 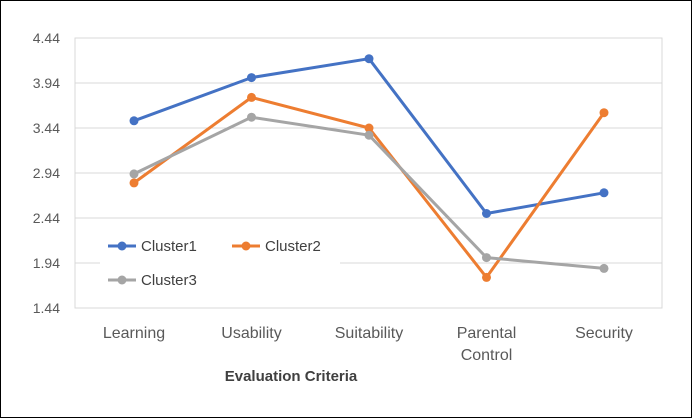 I want to click on legend-label: Cluster1, so click(x=169, y=246).